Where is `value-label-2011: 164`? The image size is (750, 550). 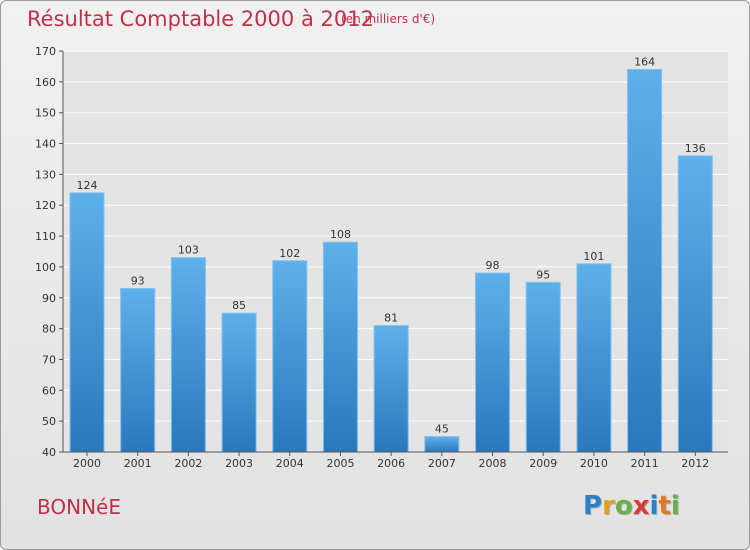
value-label-2011: 164 is located at coordinates (644, 62).